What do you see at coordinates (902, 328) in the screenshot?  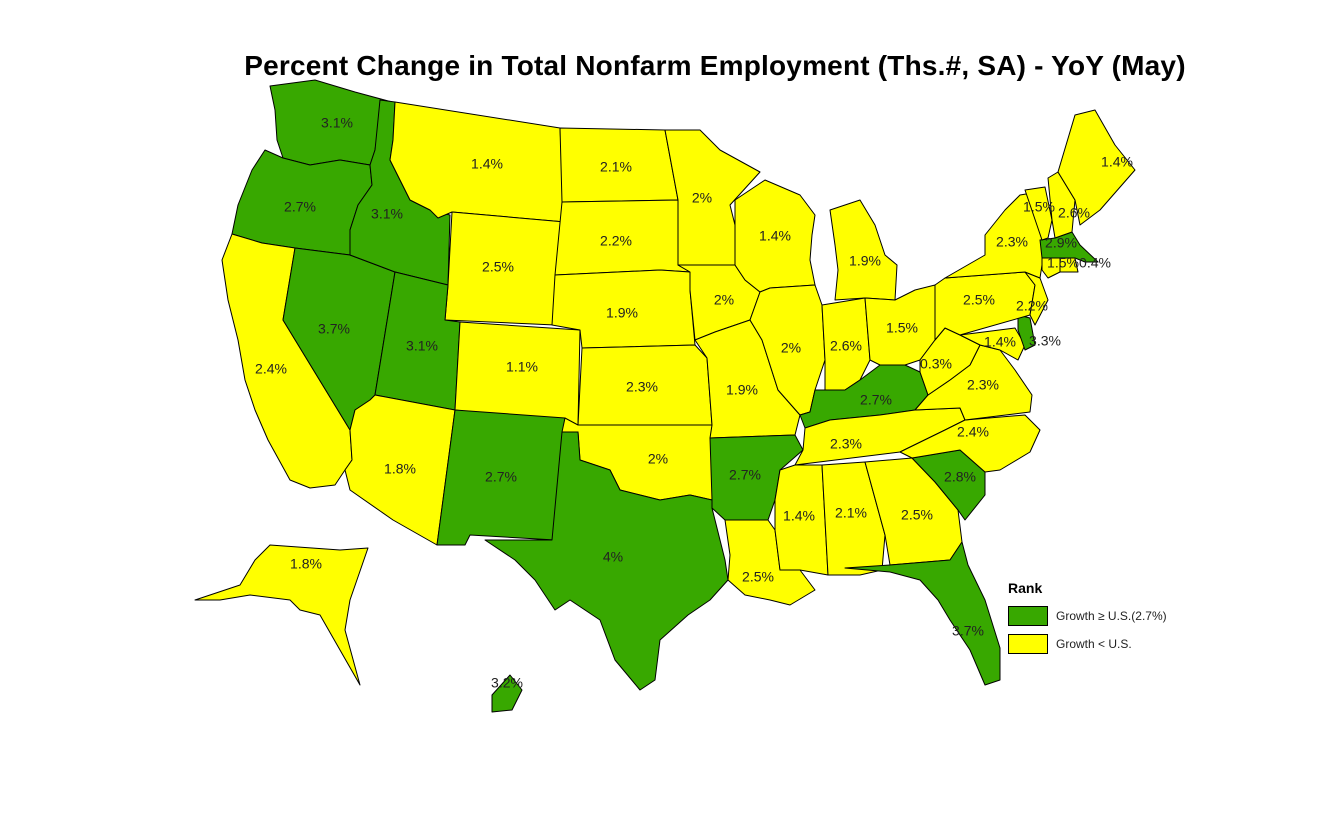 I see `state-label-oh: 1.5%` at bounding box center [902, 328].